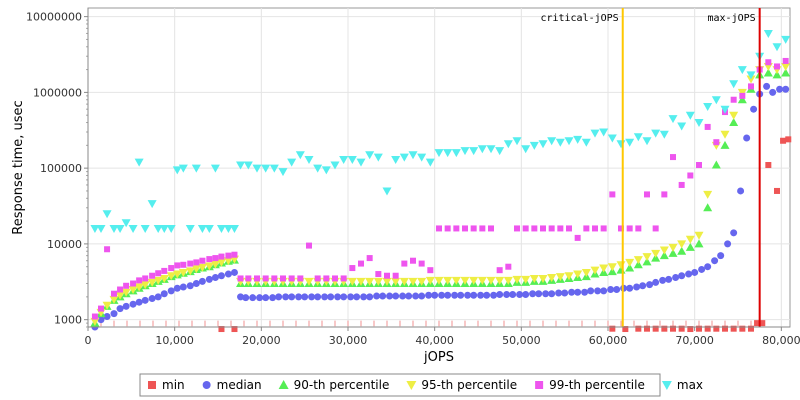  What do you see at coordinates (239, 385) in the screenshot?
I see `legend-label: median` at bounding box center [239, 385].